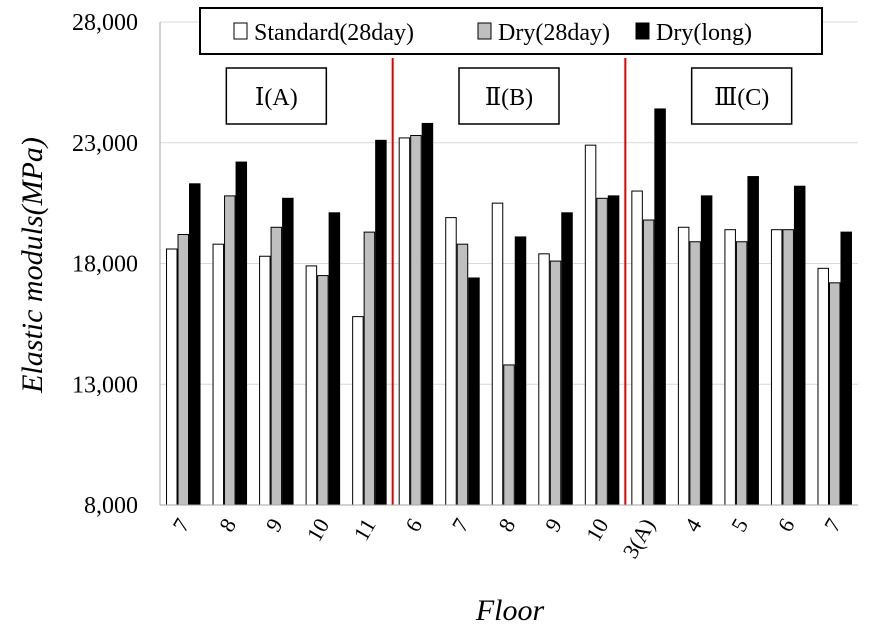  What do you see at coordinates (105, 23) in the screenshot?
I see `y-tick-label: 28,000` at bounding box center [105, 23].